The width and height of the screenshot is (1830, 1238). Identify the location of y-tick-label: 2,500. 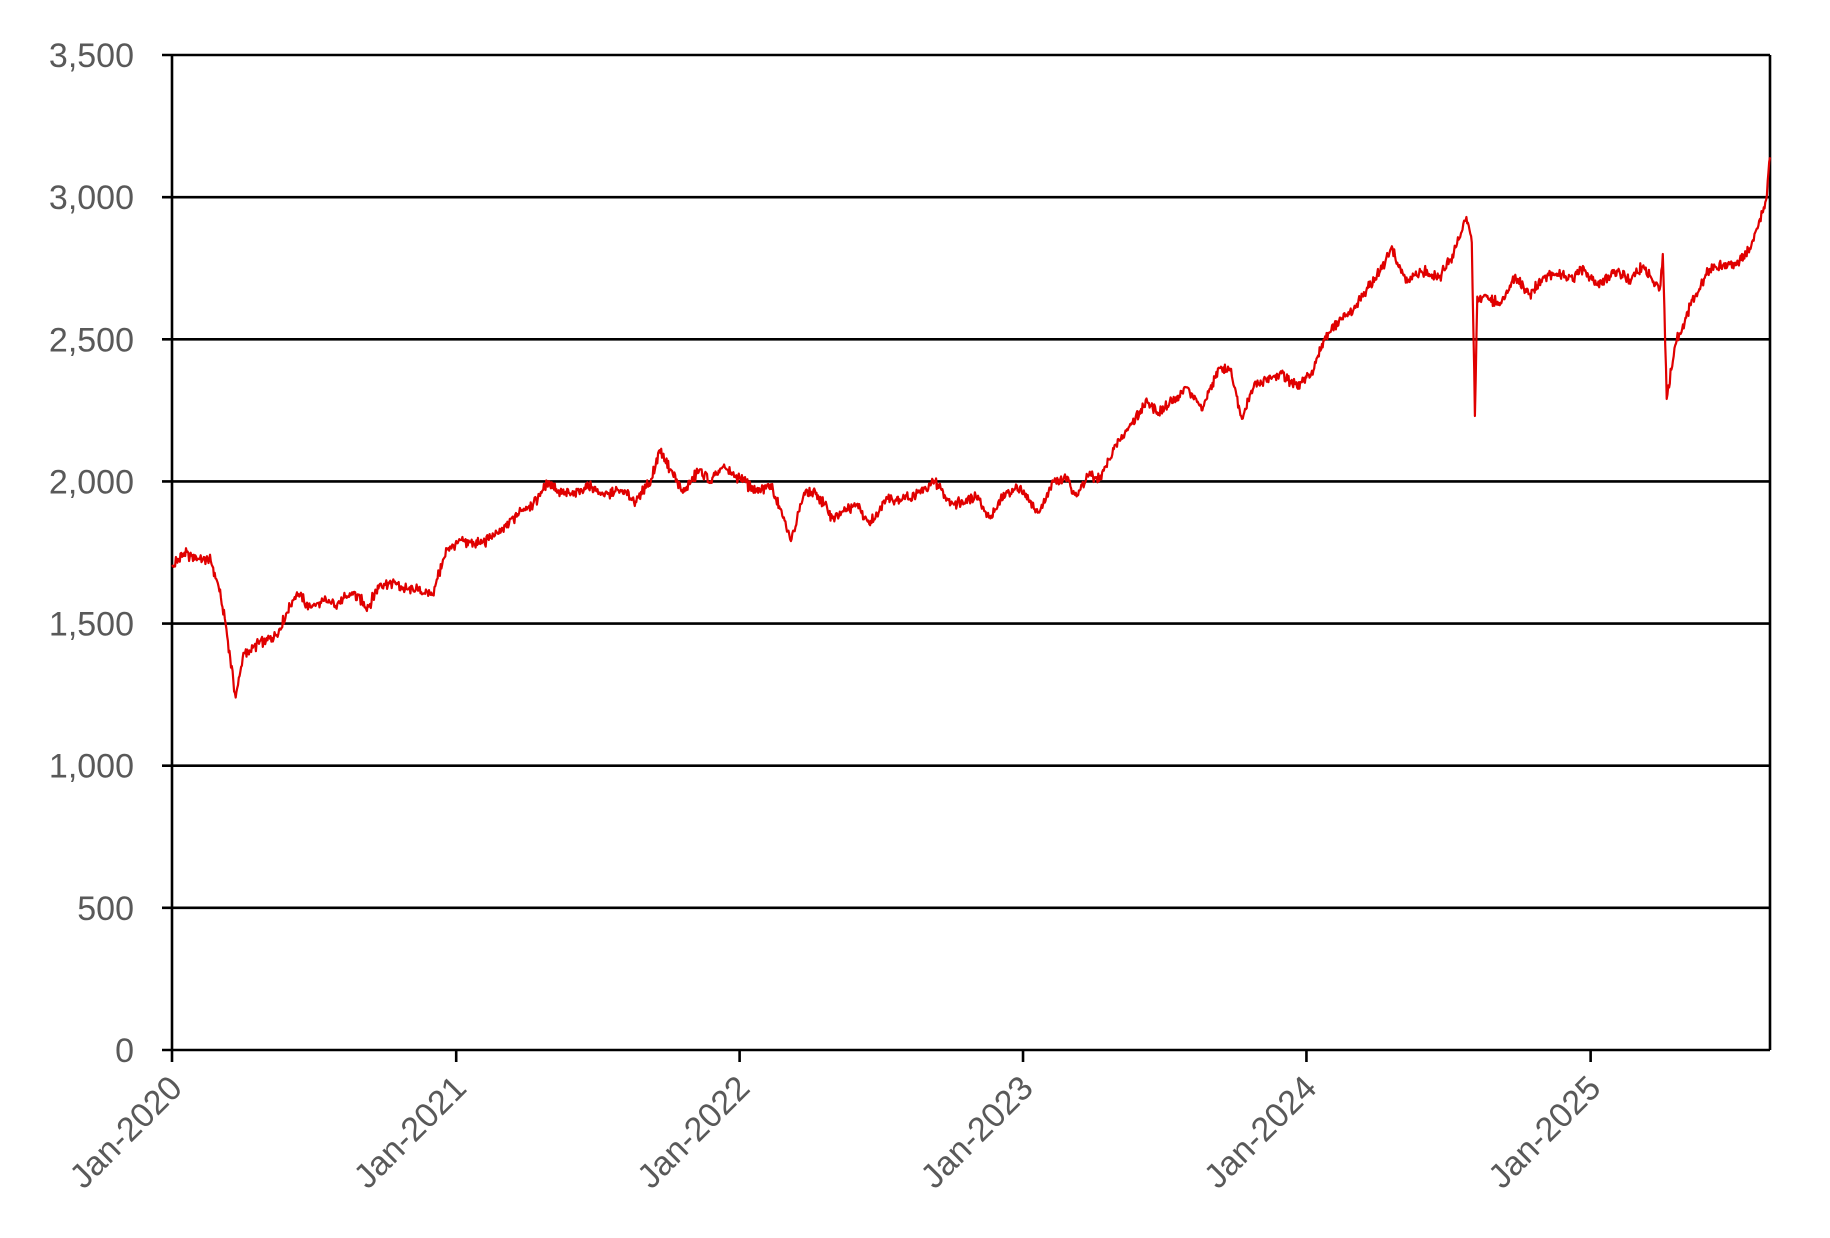
(91, 340).